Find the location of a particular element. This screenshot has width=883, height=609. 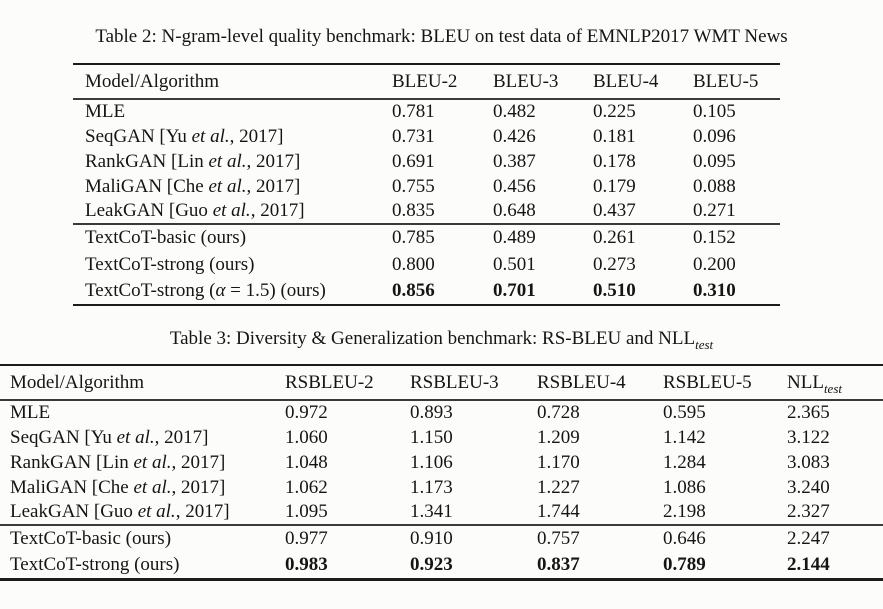

column-header: NLLtest is located at coordinates (835, 382).